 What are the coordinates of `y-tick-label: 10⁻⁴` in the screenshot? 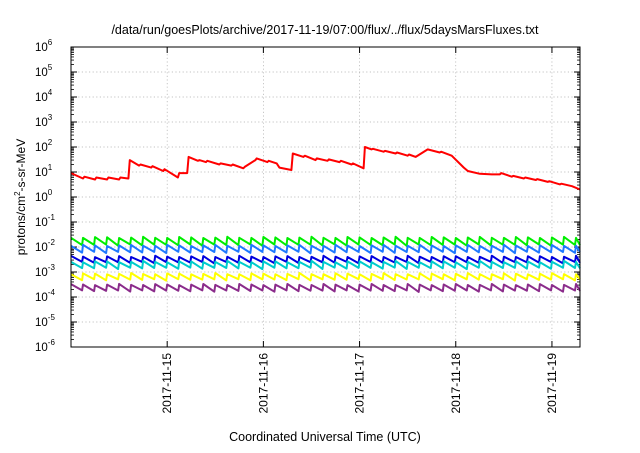 It's located at (45, 296).